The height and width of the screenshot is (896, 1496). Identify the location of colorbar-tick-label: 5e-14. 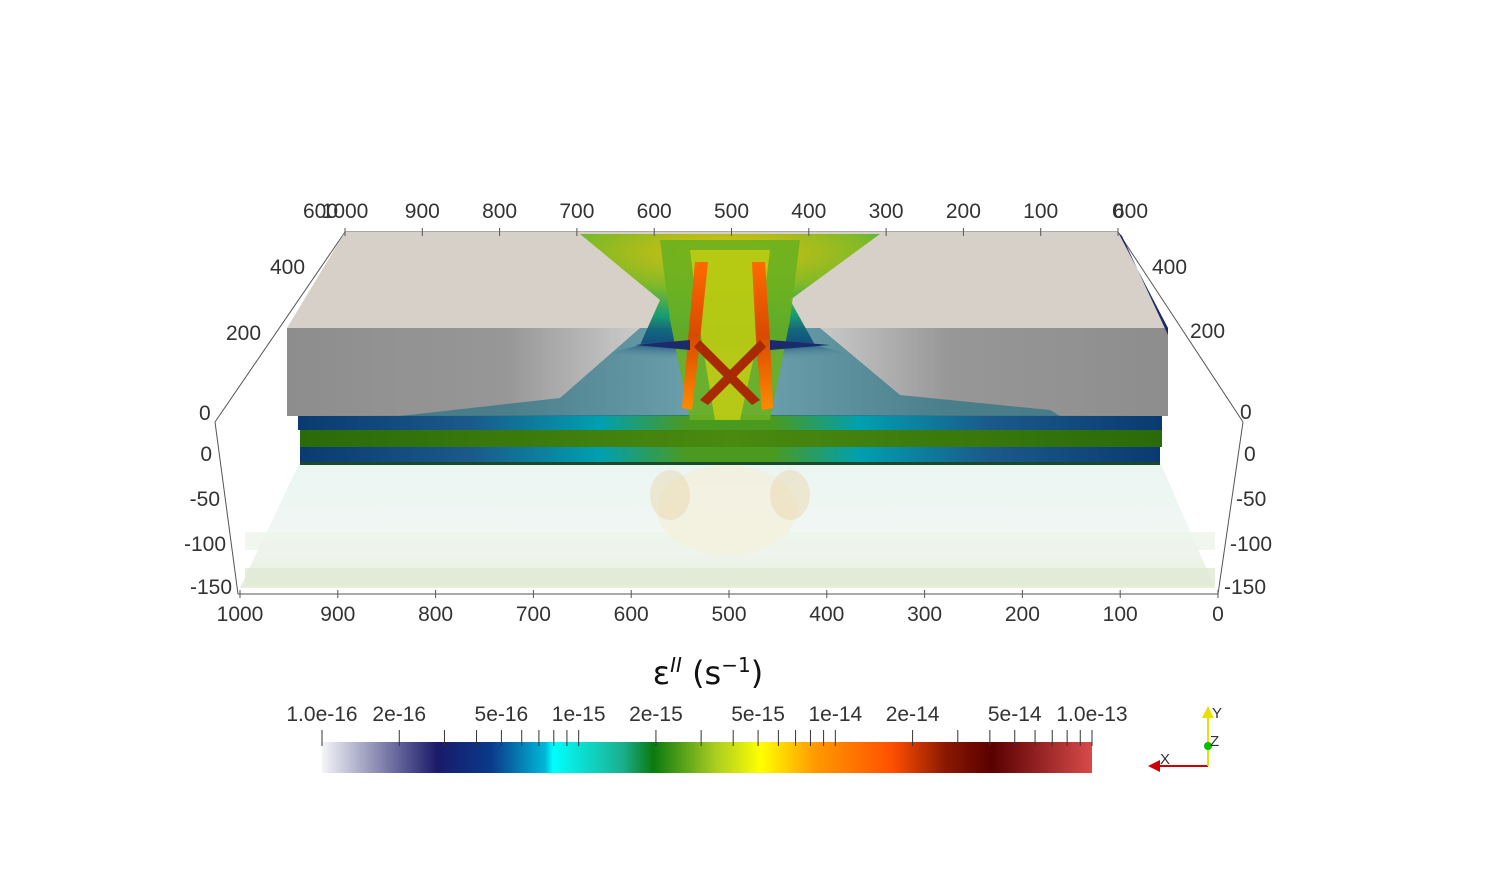
(1015, 714).